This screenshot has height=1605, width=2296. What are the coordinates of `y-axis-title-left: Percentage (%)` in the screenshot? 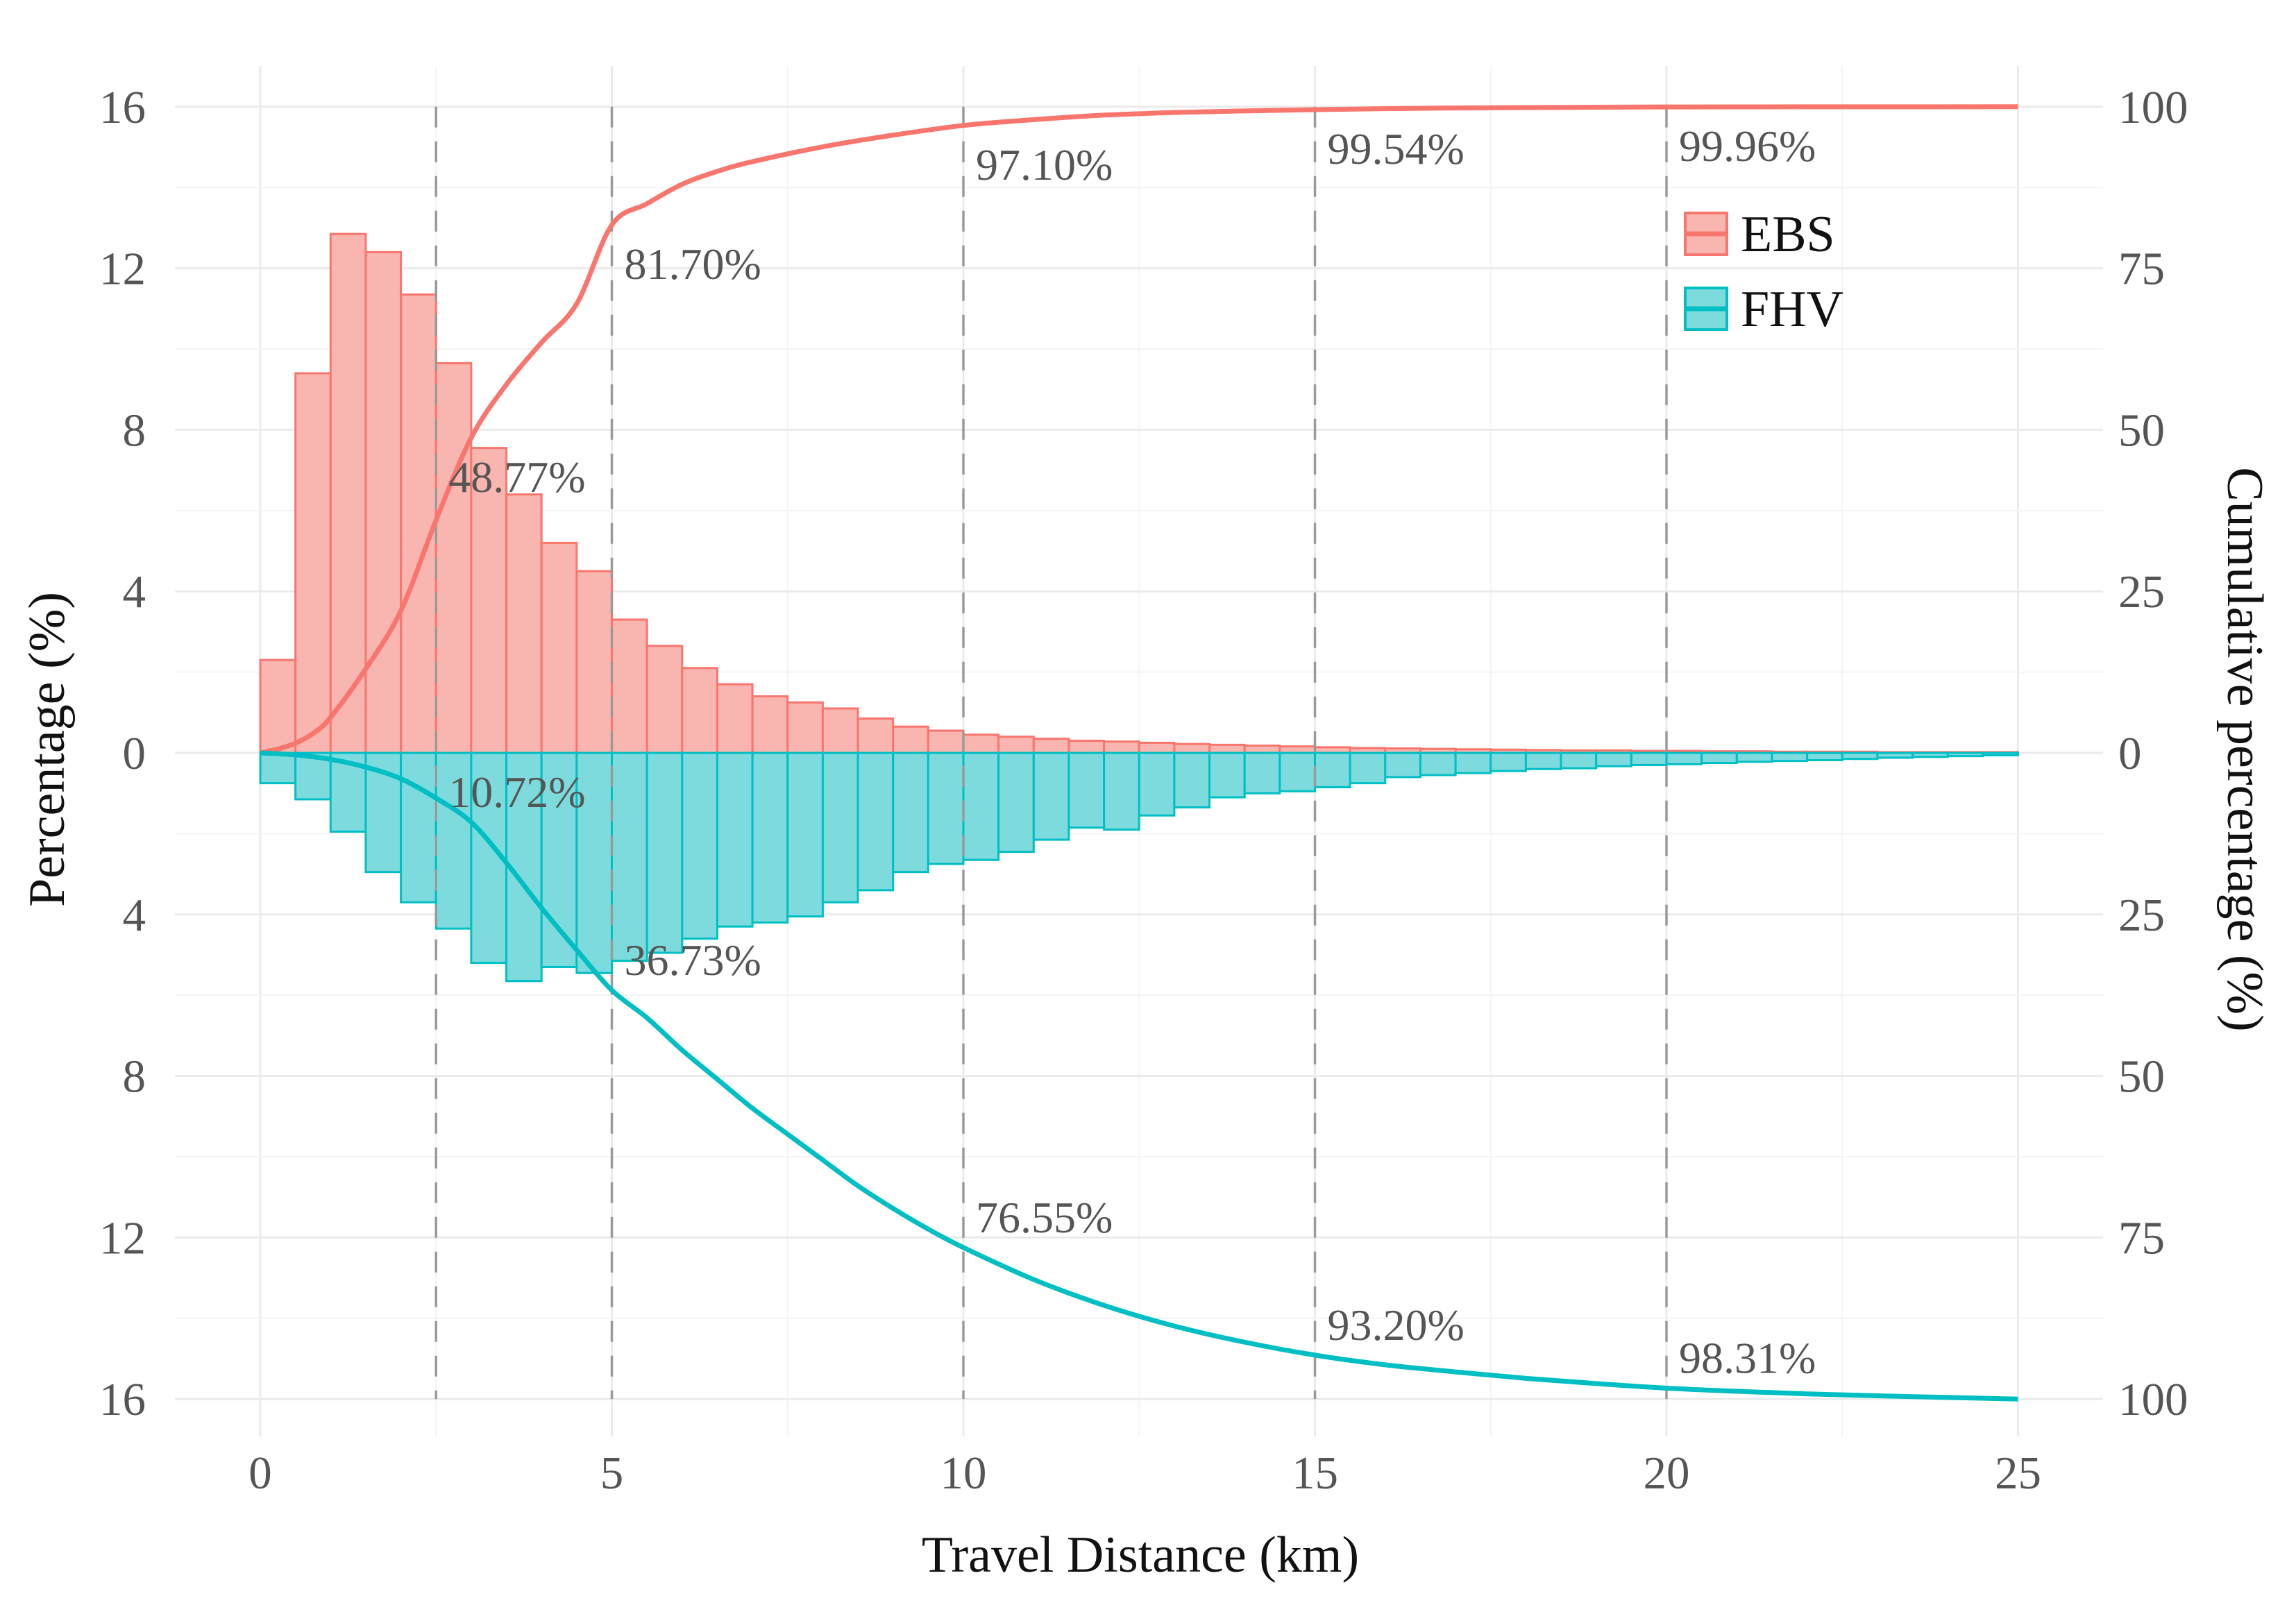 It's located at (48, 749).